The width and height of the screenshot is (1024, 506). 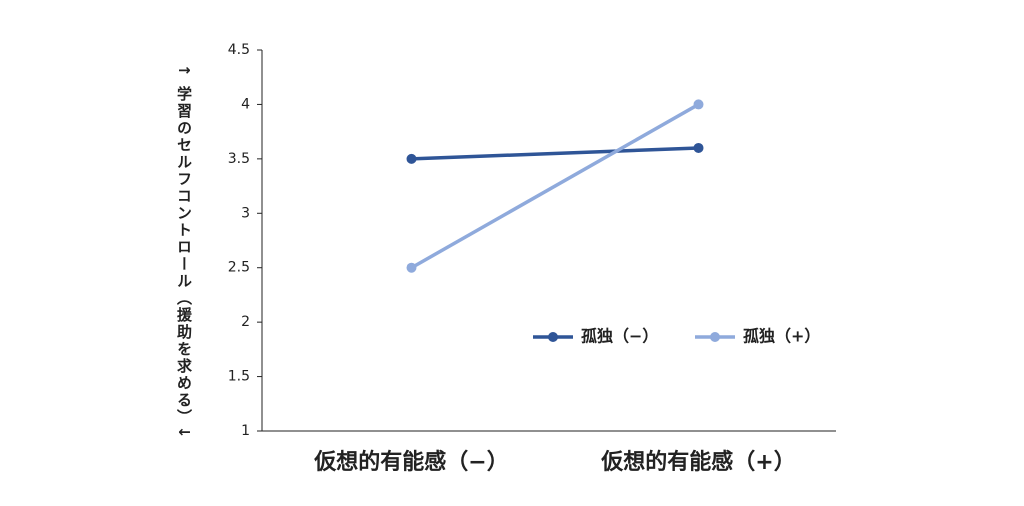 What do you see at coordinates (184, 252) in the screenshot?
I see `y-axis-label: ↑ 学習のセルフコントロール（援助を求める）↓` at bounding box center [184, 252].